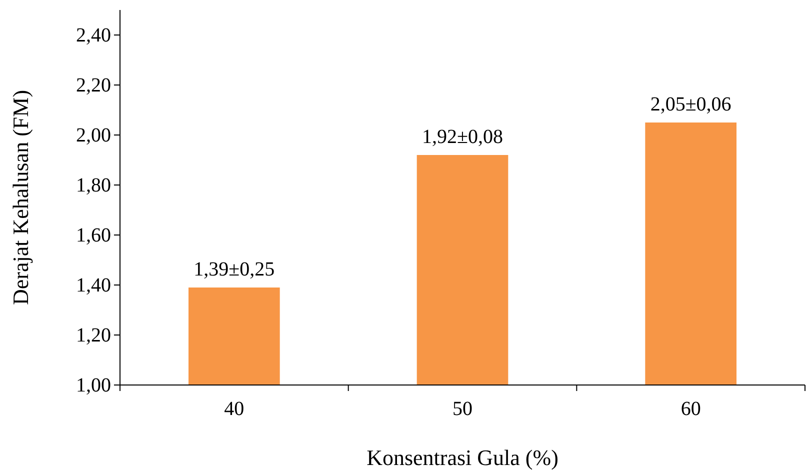 This screenshot has width=807, height=470. I want to click on data-label: 2,05±0,06, so click(691, 105).